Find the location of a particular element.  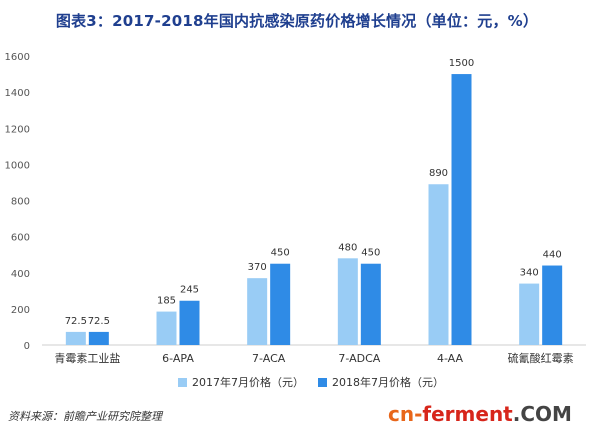

y-tick-label: 800 is located at coordinates (20, 202).